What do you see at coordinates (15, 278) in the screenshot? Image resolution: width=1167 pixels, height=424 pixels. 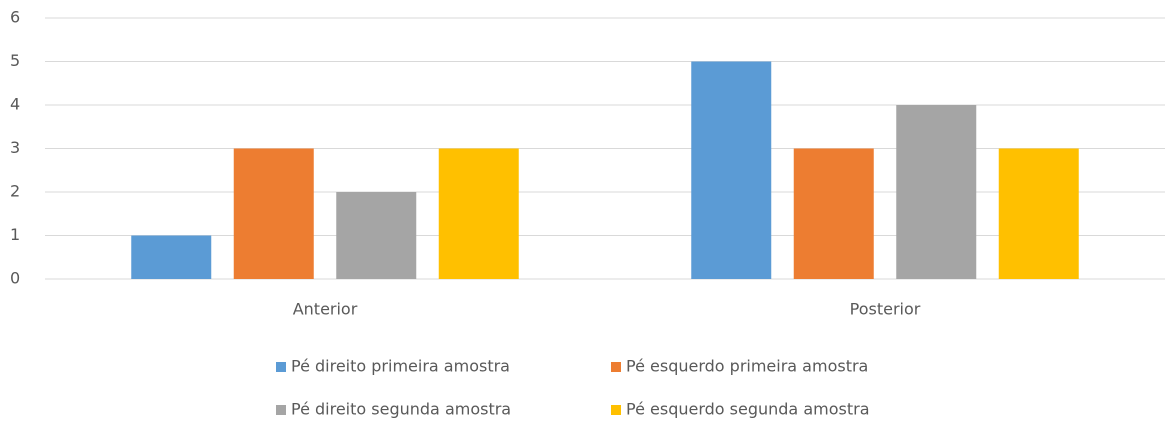 I see `y-tick-label: 0` at bounding box center [15, 278].